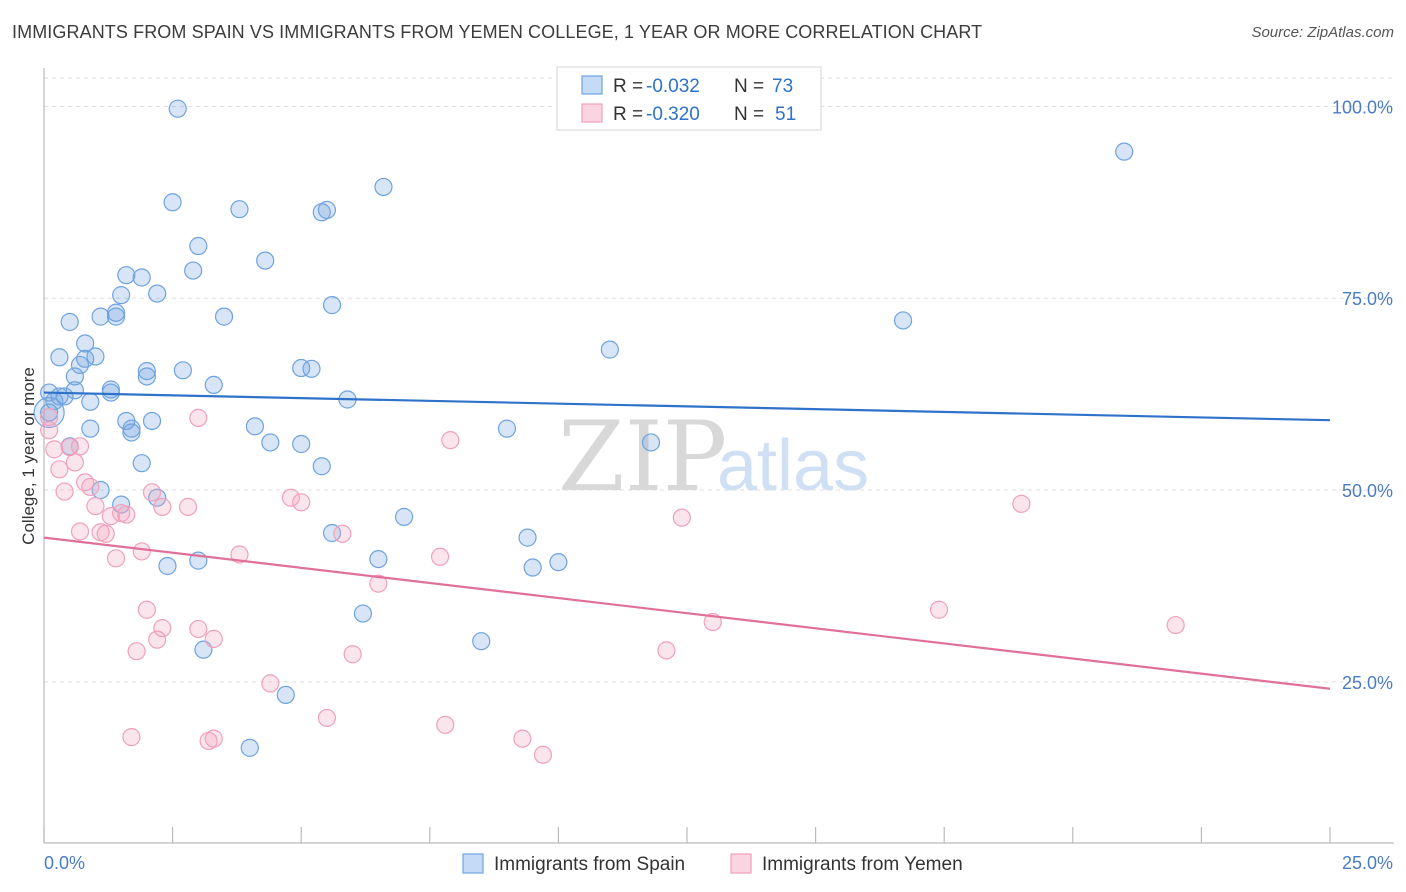 This screenshot has width=1406, height=892. What do you see at coordinates (1367, 299) in the screenshot?
I see `y-tick-label-2: 75.0%` at bounding box center [1367, 299].